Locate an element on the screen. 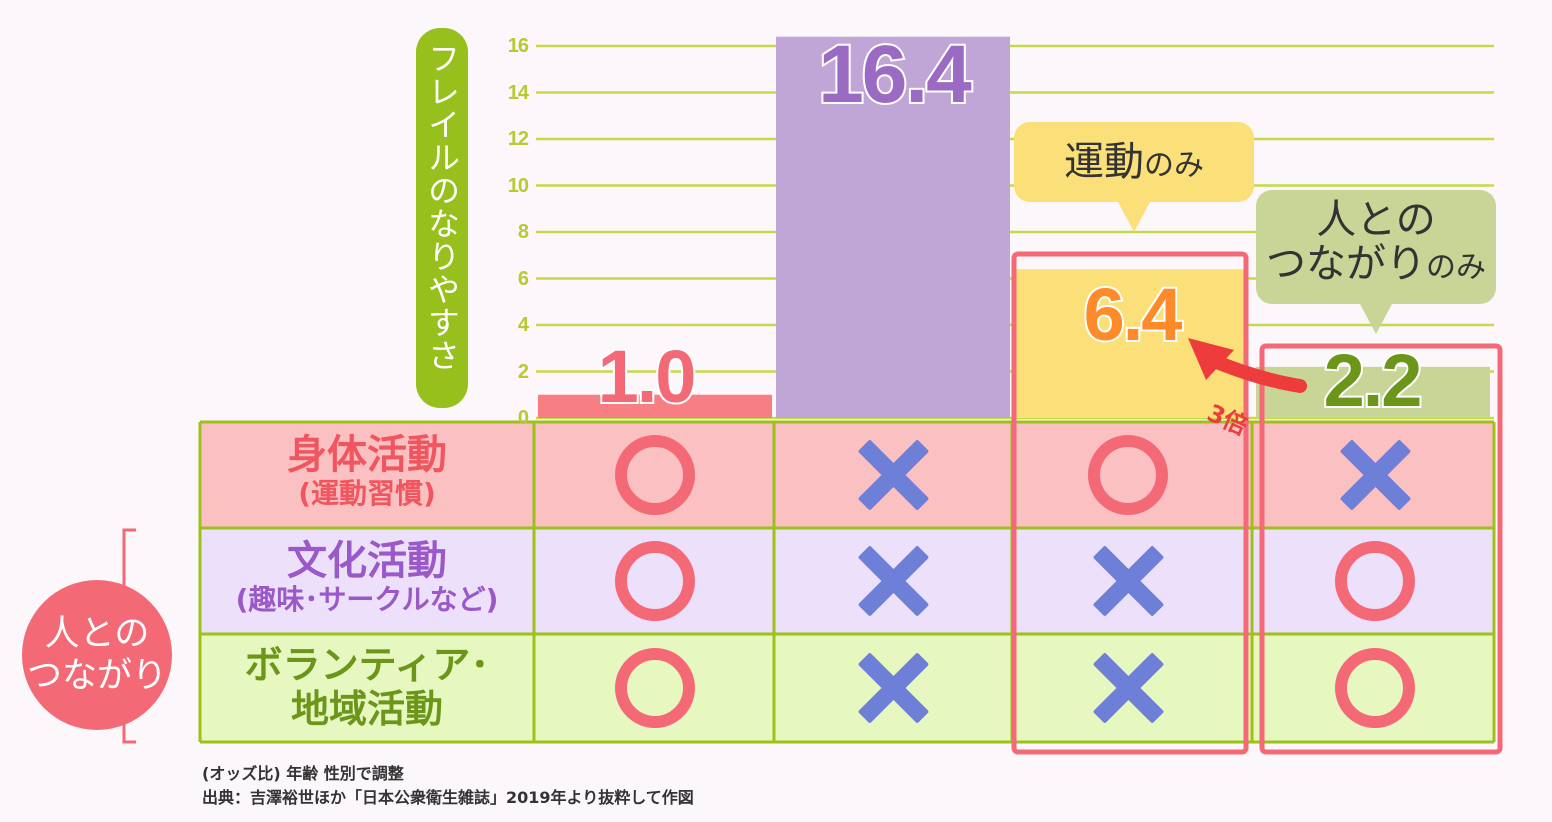  y-tick-label: 0 is located at coordinates (523, 418).